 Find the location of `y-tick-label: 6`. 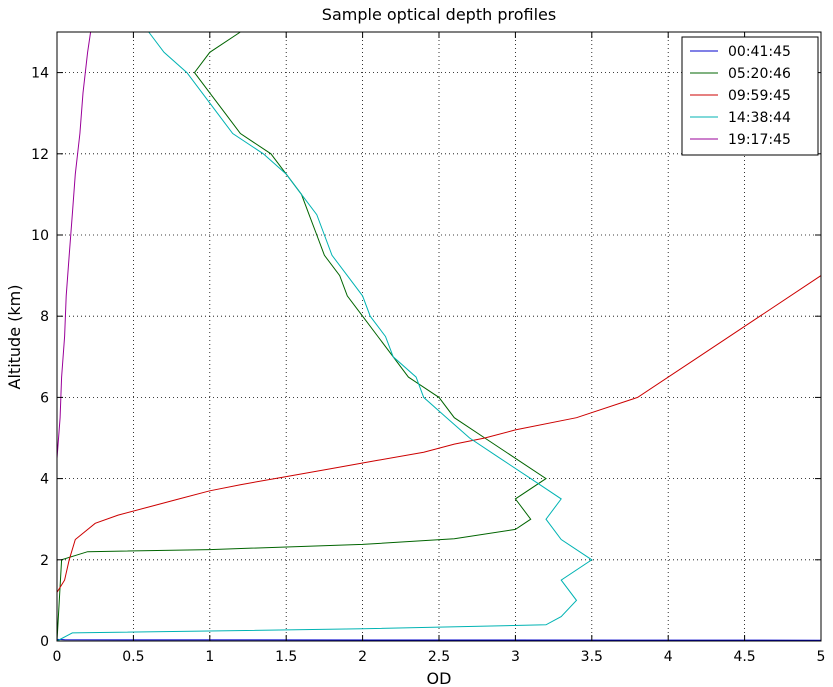

y-tick-label: 6 is located at coordinates (44, 398).